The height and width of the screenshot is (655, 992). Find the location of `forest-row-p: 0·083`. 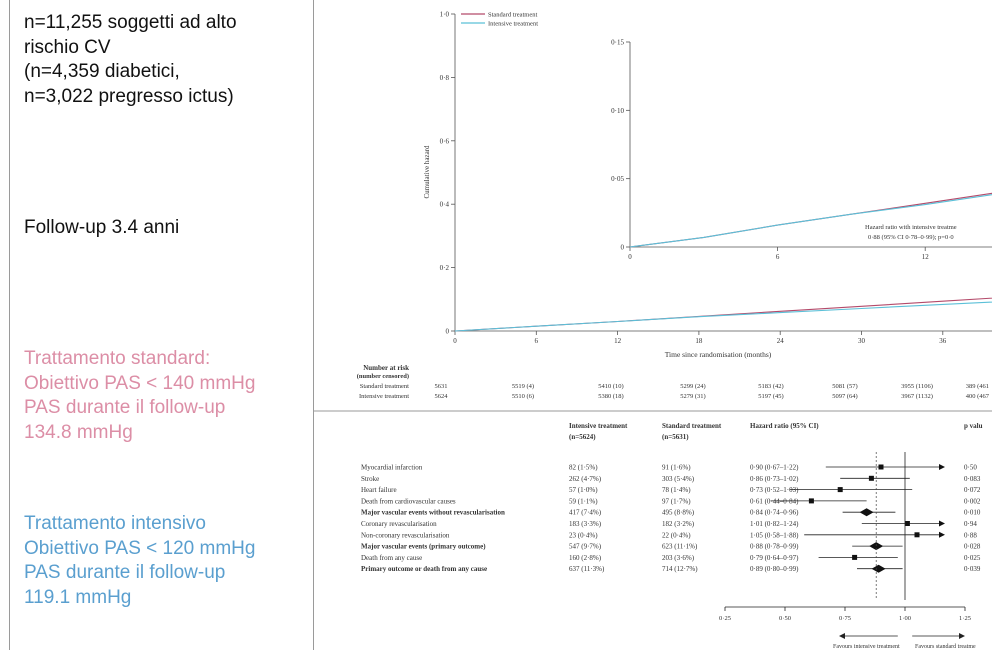

forest-row-p: 0·083 is located at coordinates (972, 479).